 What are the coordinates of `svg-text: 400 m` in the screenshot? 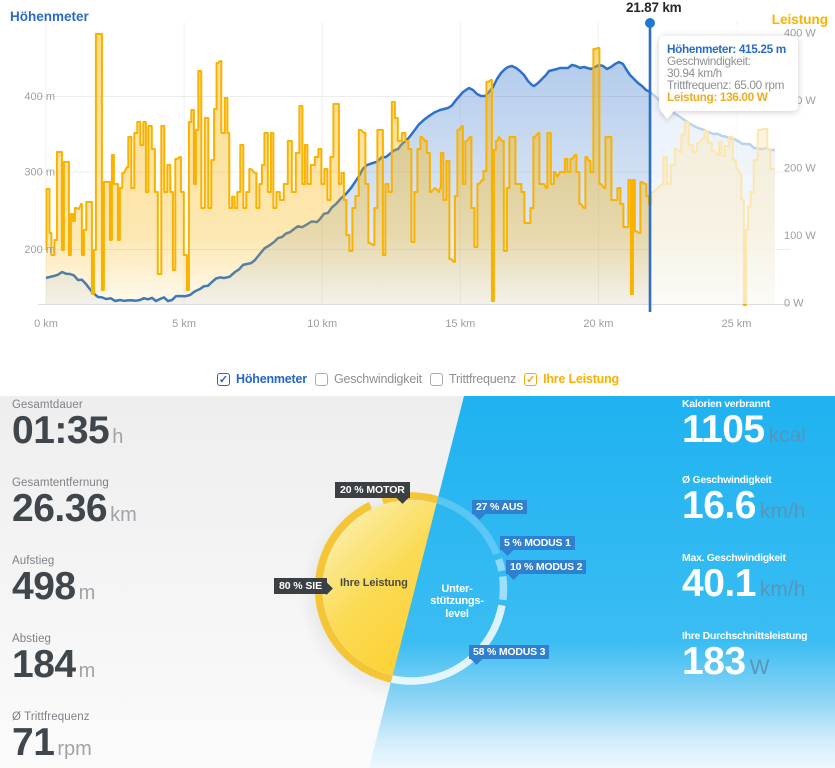 It's located at (39, 97).